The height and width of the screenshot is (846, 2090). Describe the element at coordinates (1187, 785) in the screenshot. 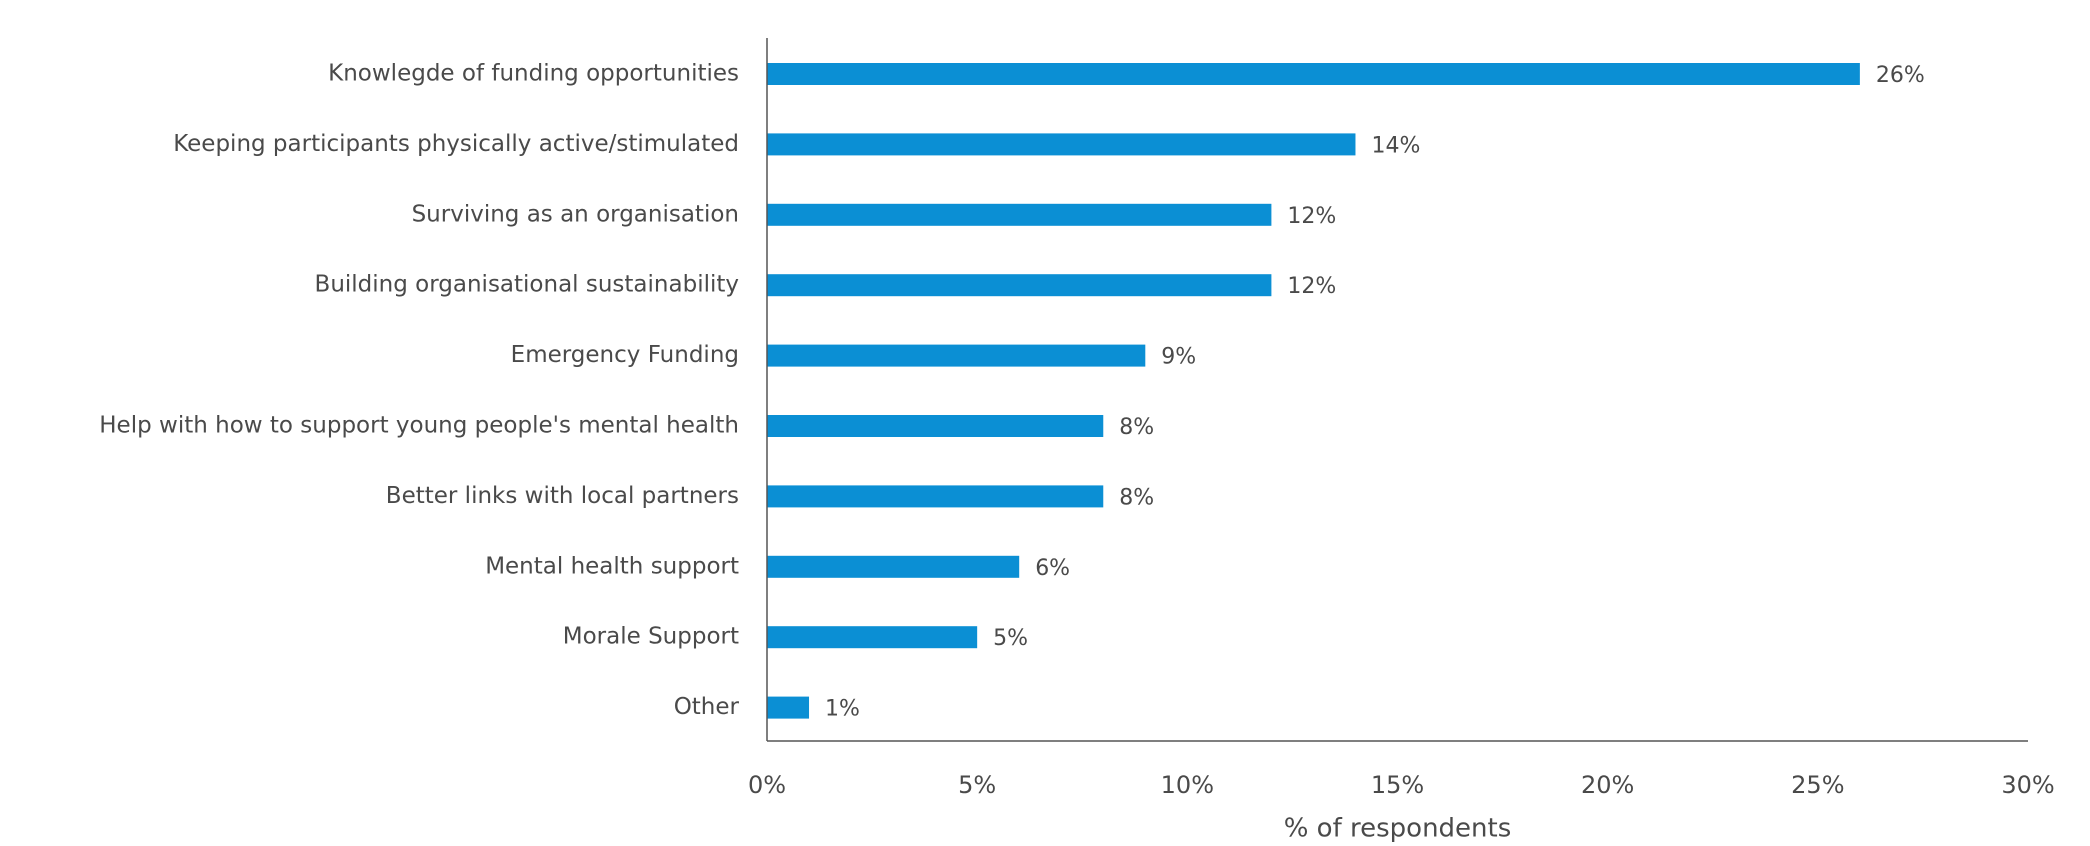

I see `x-tick-label: 10%` at that location.